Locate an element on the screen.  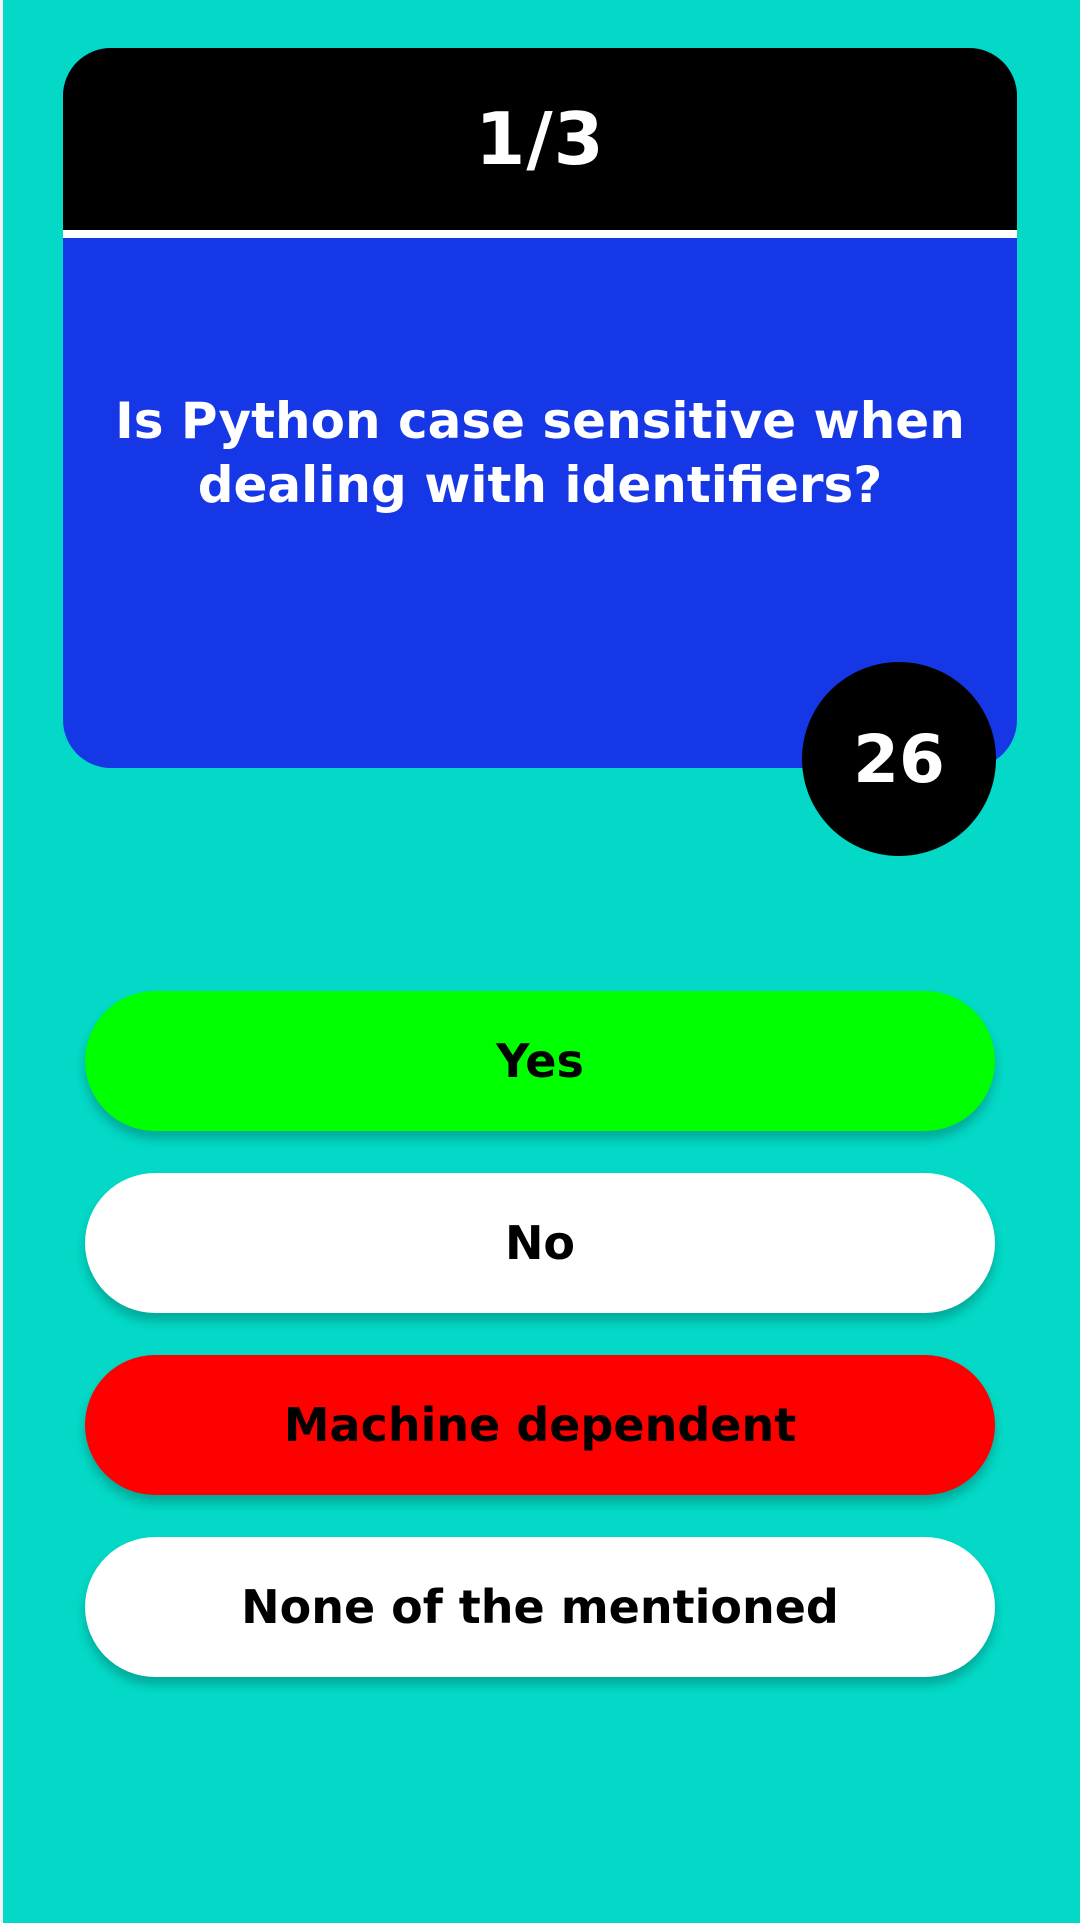
card-header-extension is located at coordinates (540, 206).